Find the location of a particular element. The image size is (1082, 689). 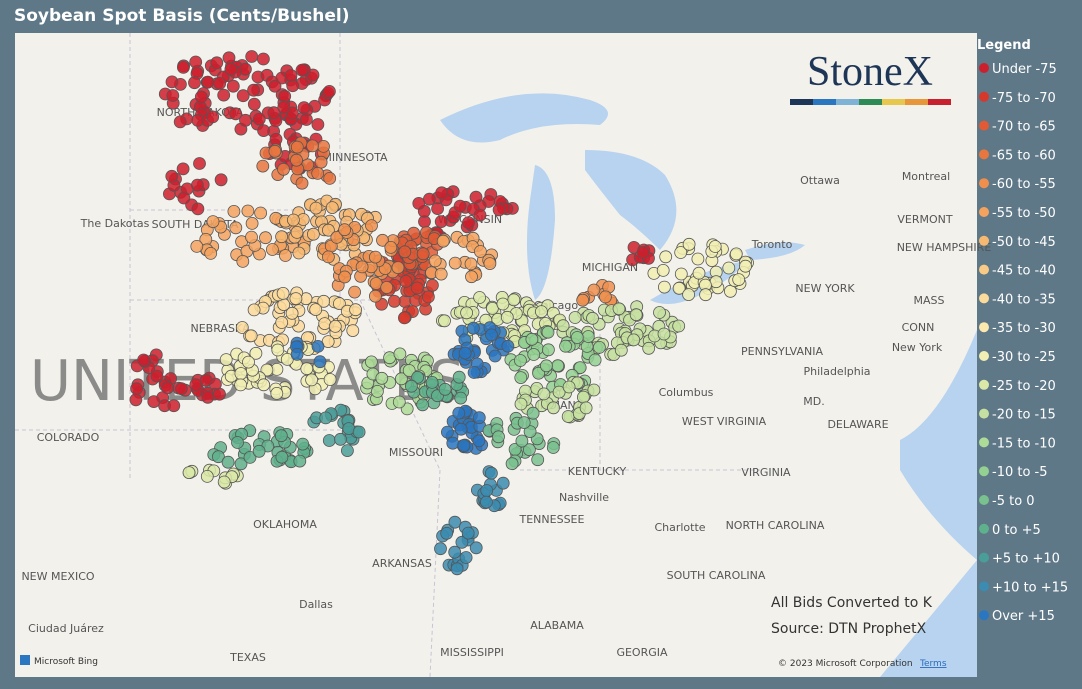

place-label: DELAWARE is located at coordinates (857, 424).